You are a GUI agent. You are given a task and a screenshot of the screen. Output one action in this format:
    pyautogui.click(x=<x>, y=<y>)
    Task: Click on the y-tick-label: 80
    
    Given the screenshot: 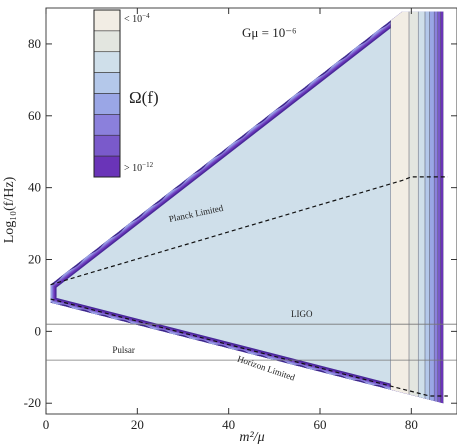 What is the action you would take?
    pyautogui.click(x=34, y=43)
    